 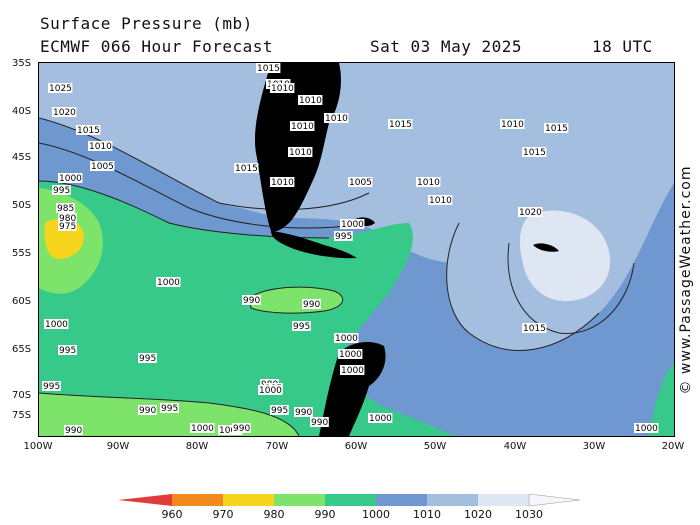 What do you see at coordinates (446, 46) in the screenshot?
I see `forecast-date: Sat 03 May 2025` at bounding box center [446, 46].